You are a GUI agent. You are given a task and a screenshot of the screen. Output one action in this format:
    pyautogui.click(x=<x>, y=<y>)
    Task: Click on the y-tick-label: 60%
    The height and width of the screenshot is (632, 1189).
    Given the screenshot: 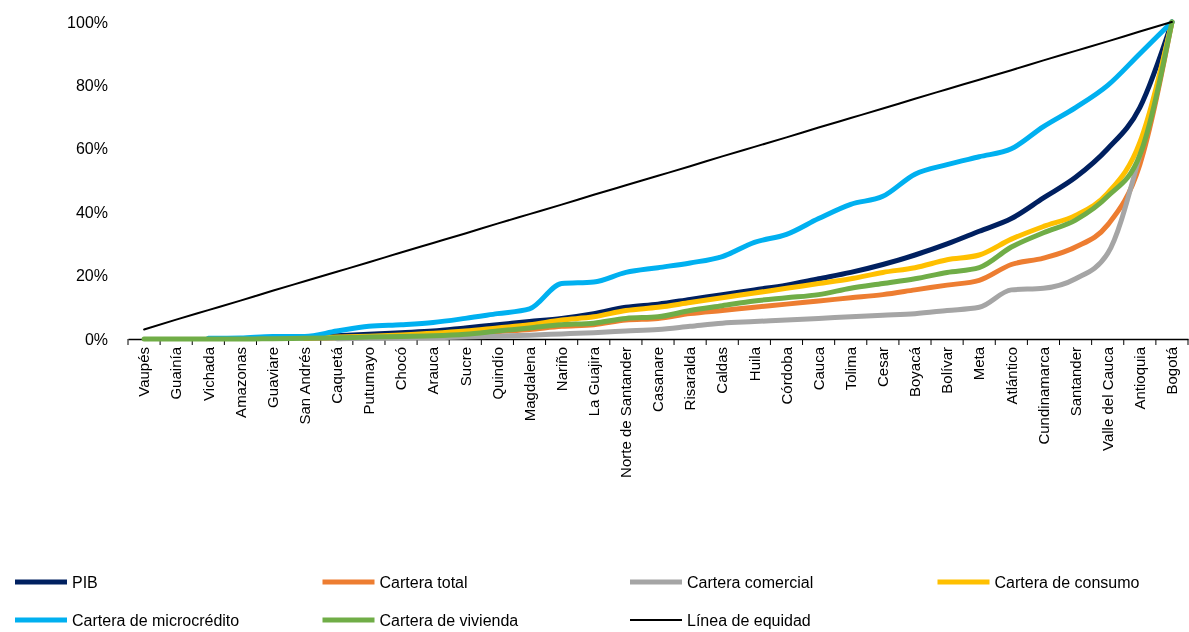 What is the action you would take?
    pyautogui.click(x=91, y=149)
    